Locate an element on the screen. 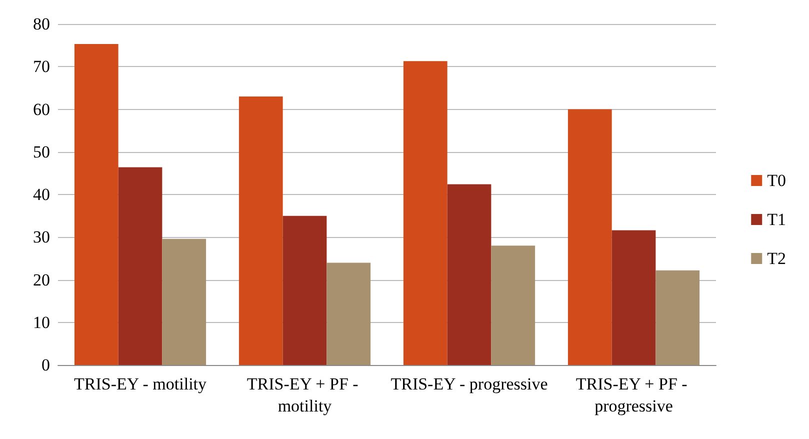 Image resolution: width=809 pixels, height=439 pixels. x-tick-label: TRIS-EY - motility is located at coordinates (141, 384).